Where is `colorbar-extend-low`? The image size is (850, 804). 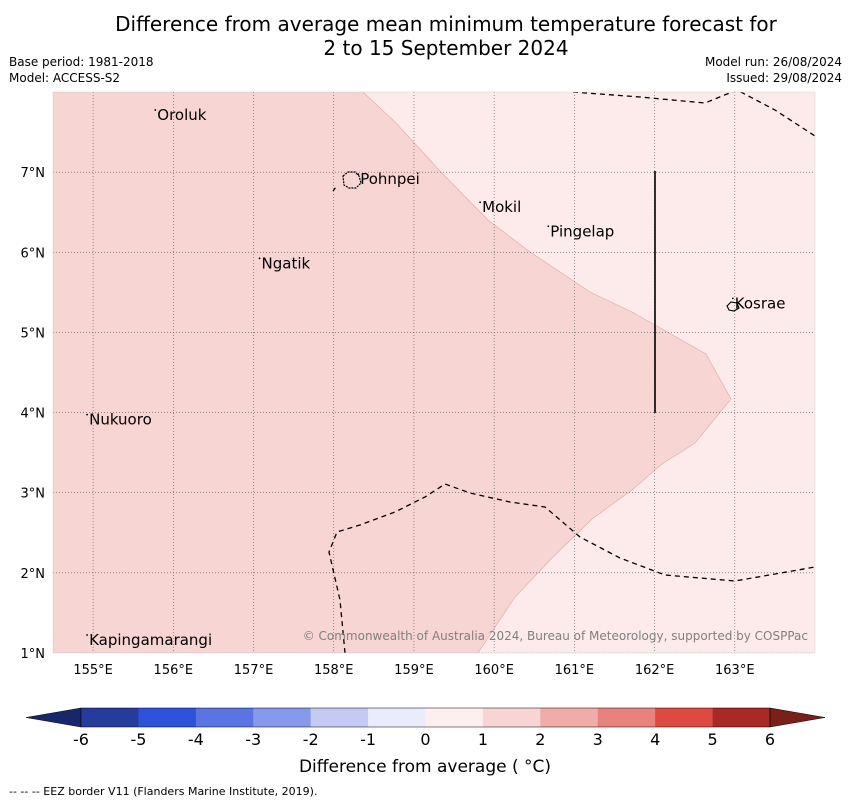
colorbar-extend-low is located at coordinates (53, 717).